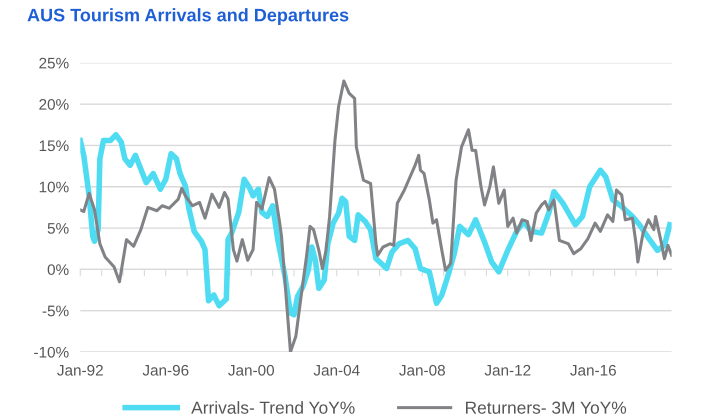 The image size is (704, 419). What do you see at coordinates (54, 63) in the screenshot?
I see `y-tick-label: 25%` at bounding box center [54, 63].